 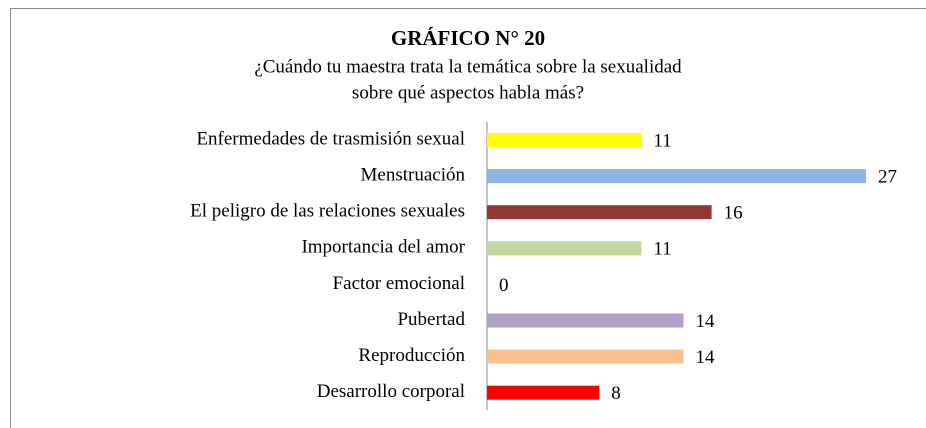 I want to click on data-label: 16, so click(x=733, y=213).